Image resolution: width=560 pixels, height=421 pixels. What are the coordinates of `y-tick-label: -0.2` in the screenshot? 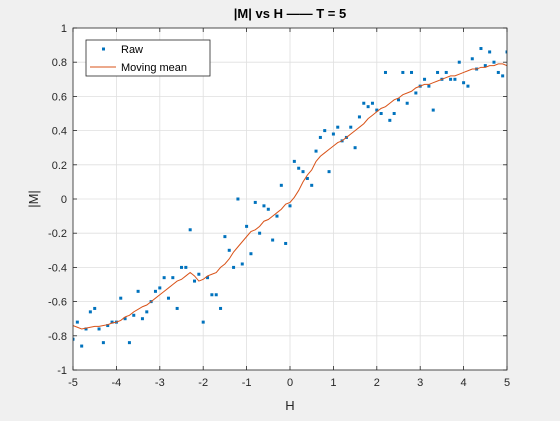 It's located at (57, 234).